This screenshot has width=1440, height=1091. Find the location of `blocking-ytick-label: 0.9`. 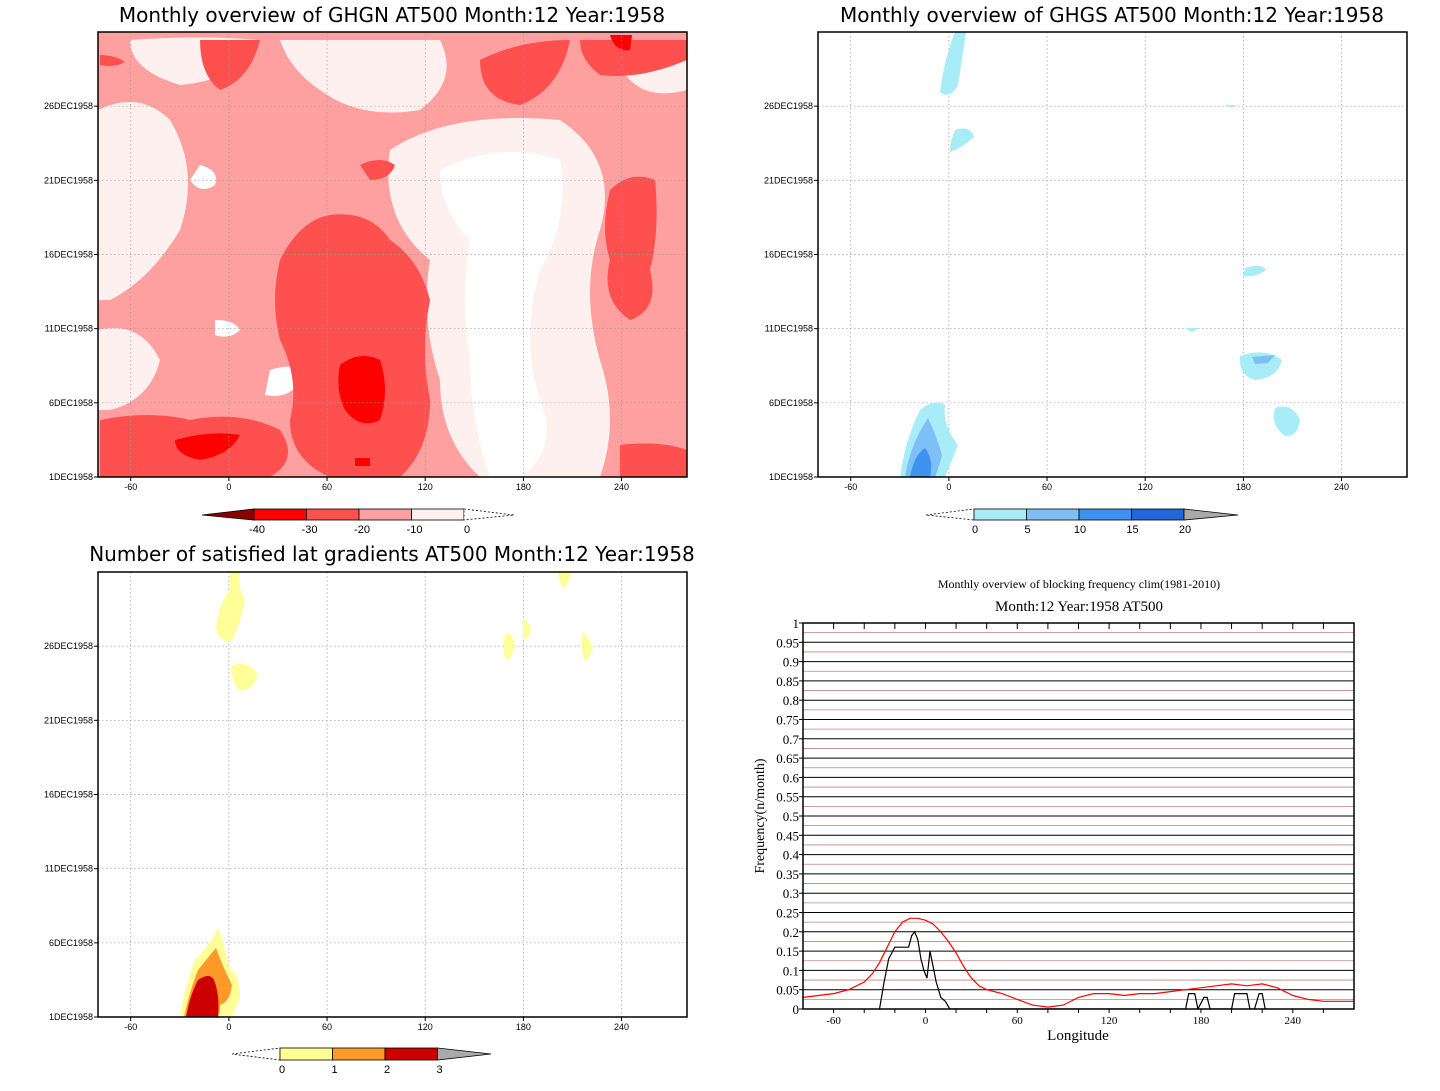

blocking-ytick-label: 0.9 is located at coordinates (791, 662).